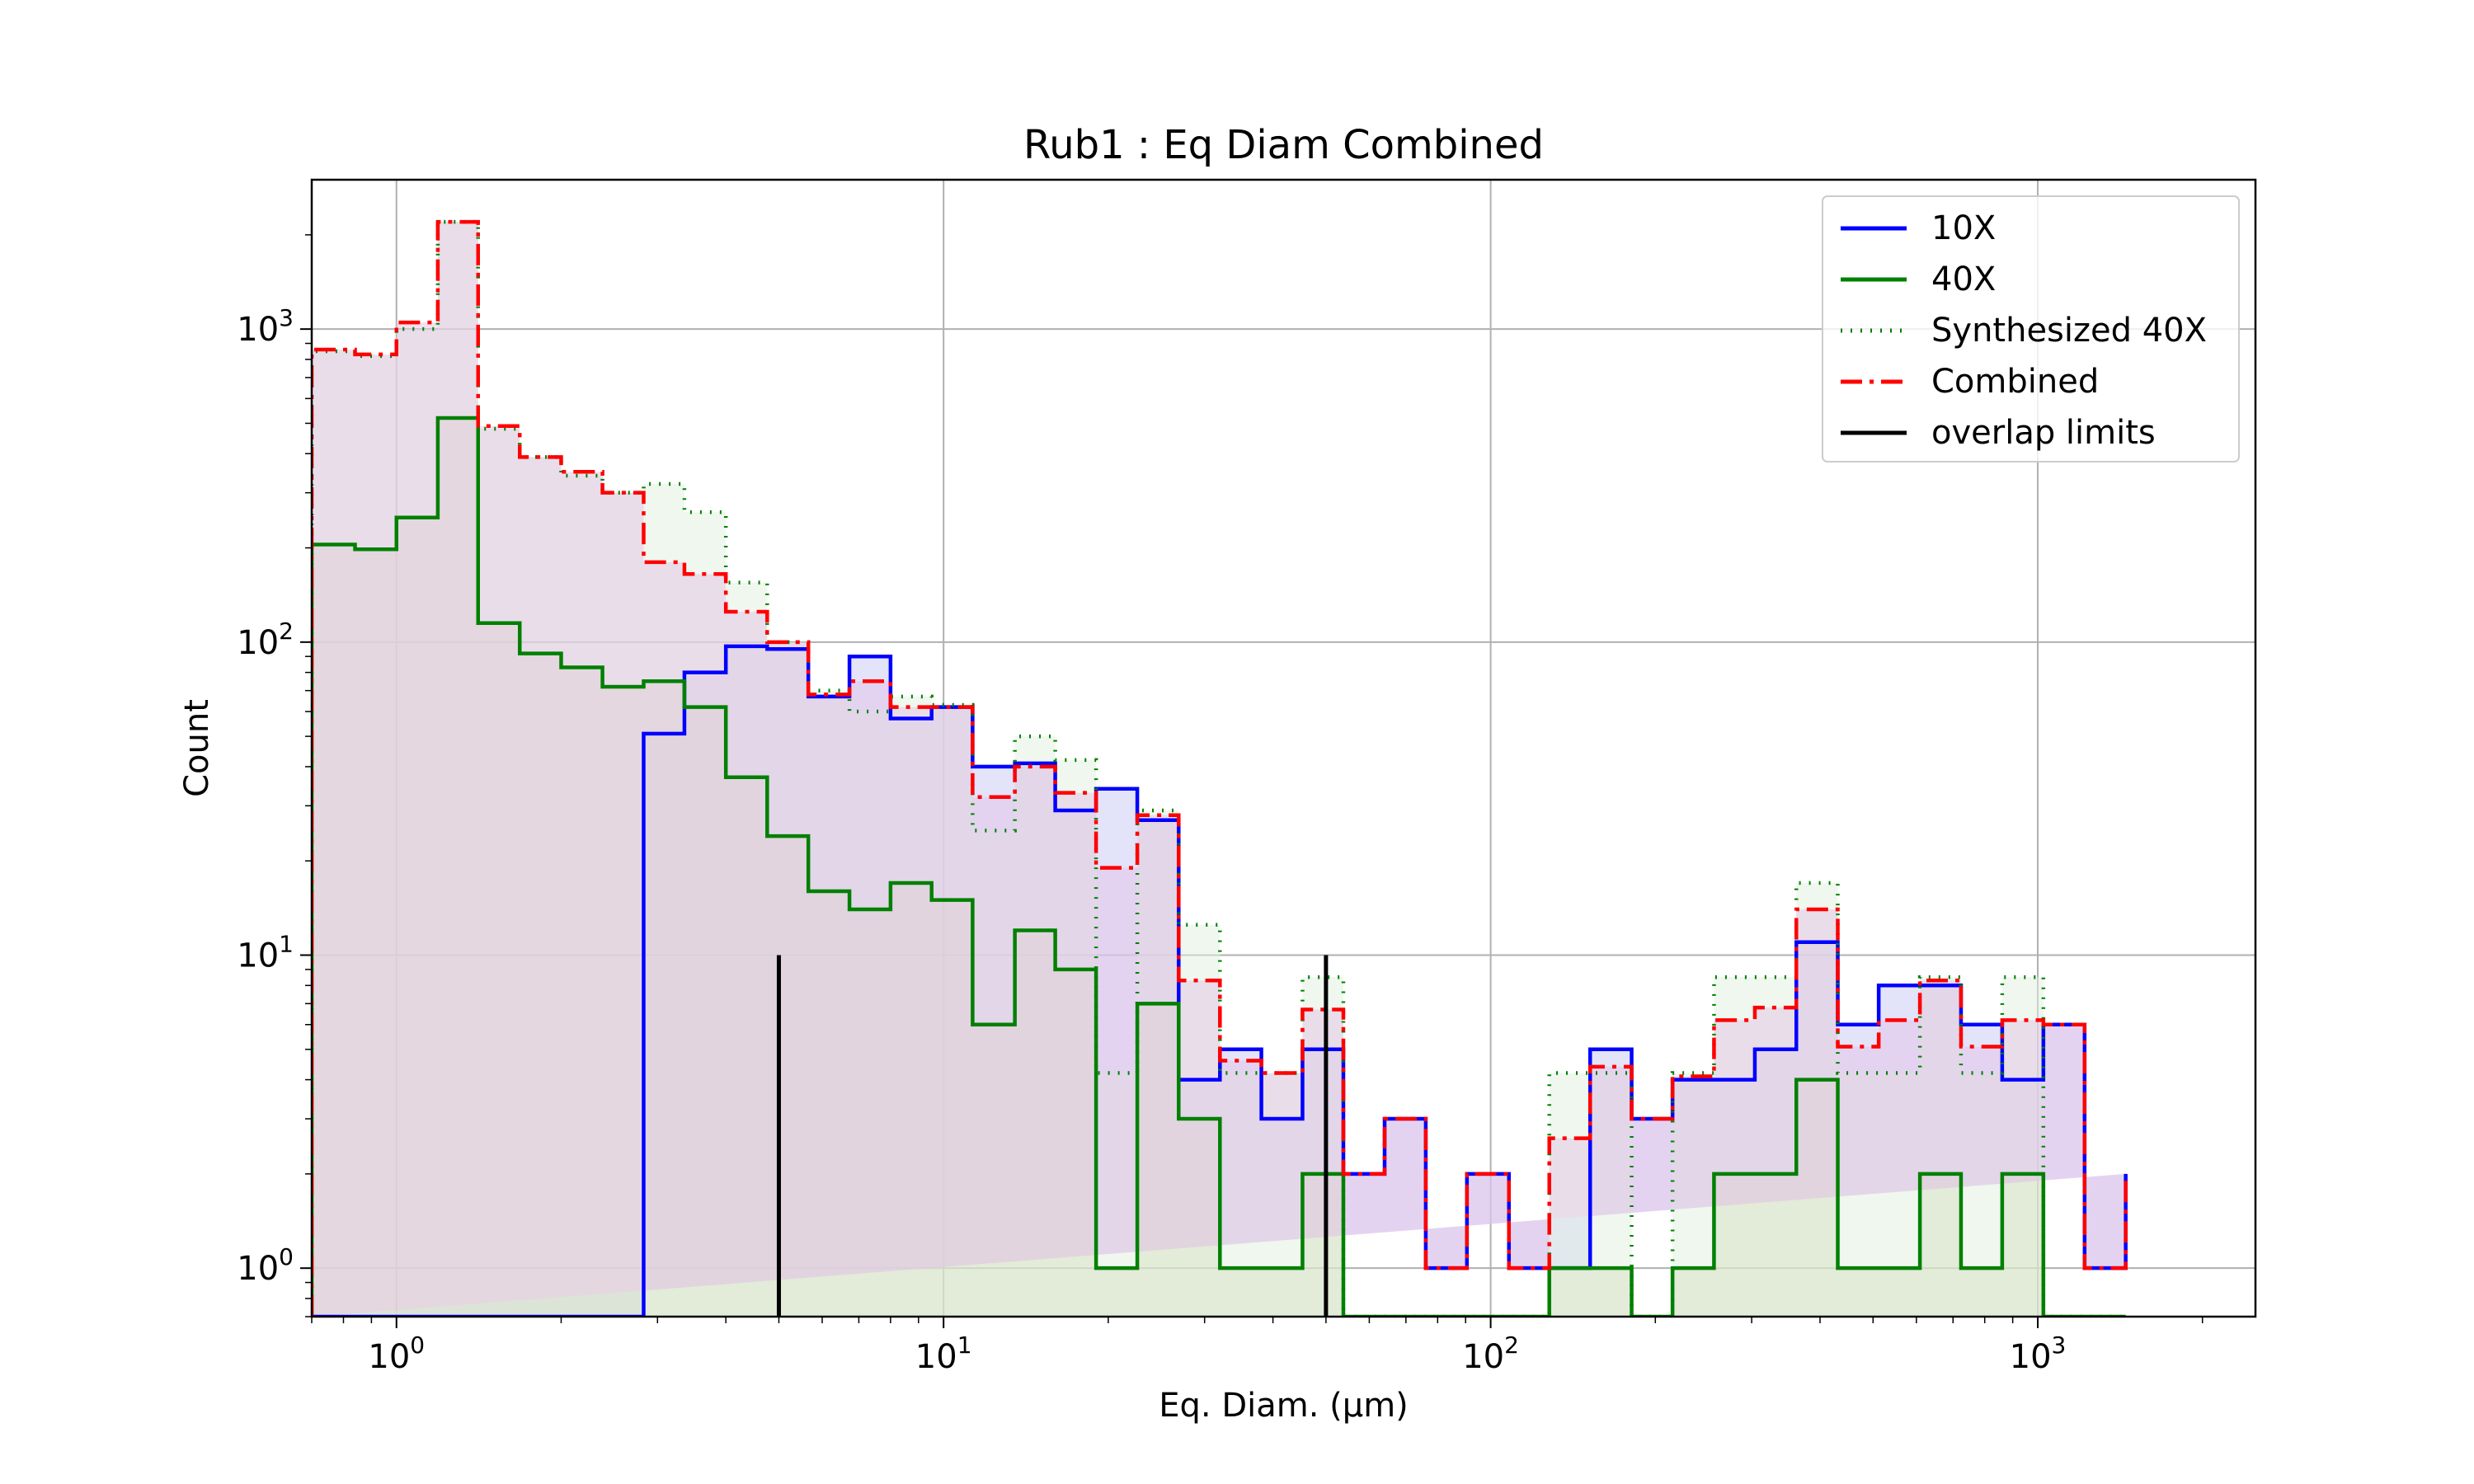 This screenshot has height=1484, width=2474. What do you see at coordinates (286, 1256) in the screenshot?
I see `y-tick-label-0-exponent: 0` at bounding box center [286, 1256].